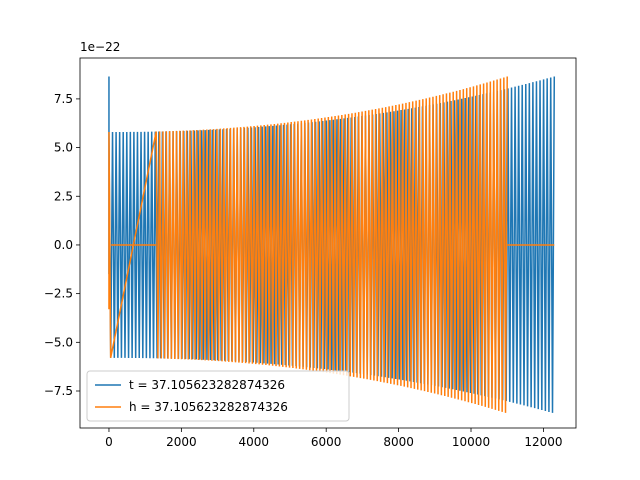  What do you see at coordinates (326, 442) in the screenshot?
I see `x-tick-label: 6000` at bounding box center [326, 442].